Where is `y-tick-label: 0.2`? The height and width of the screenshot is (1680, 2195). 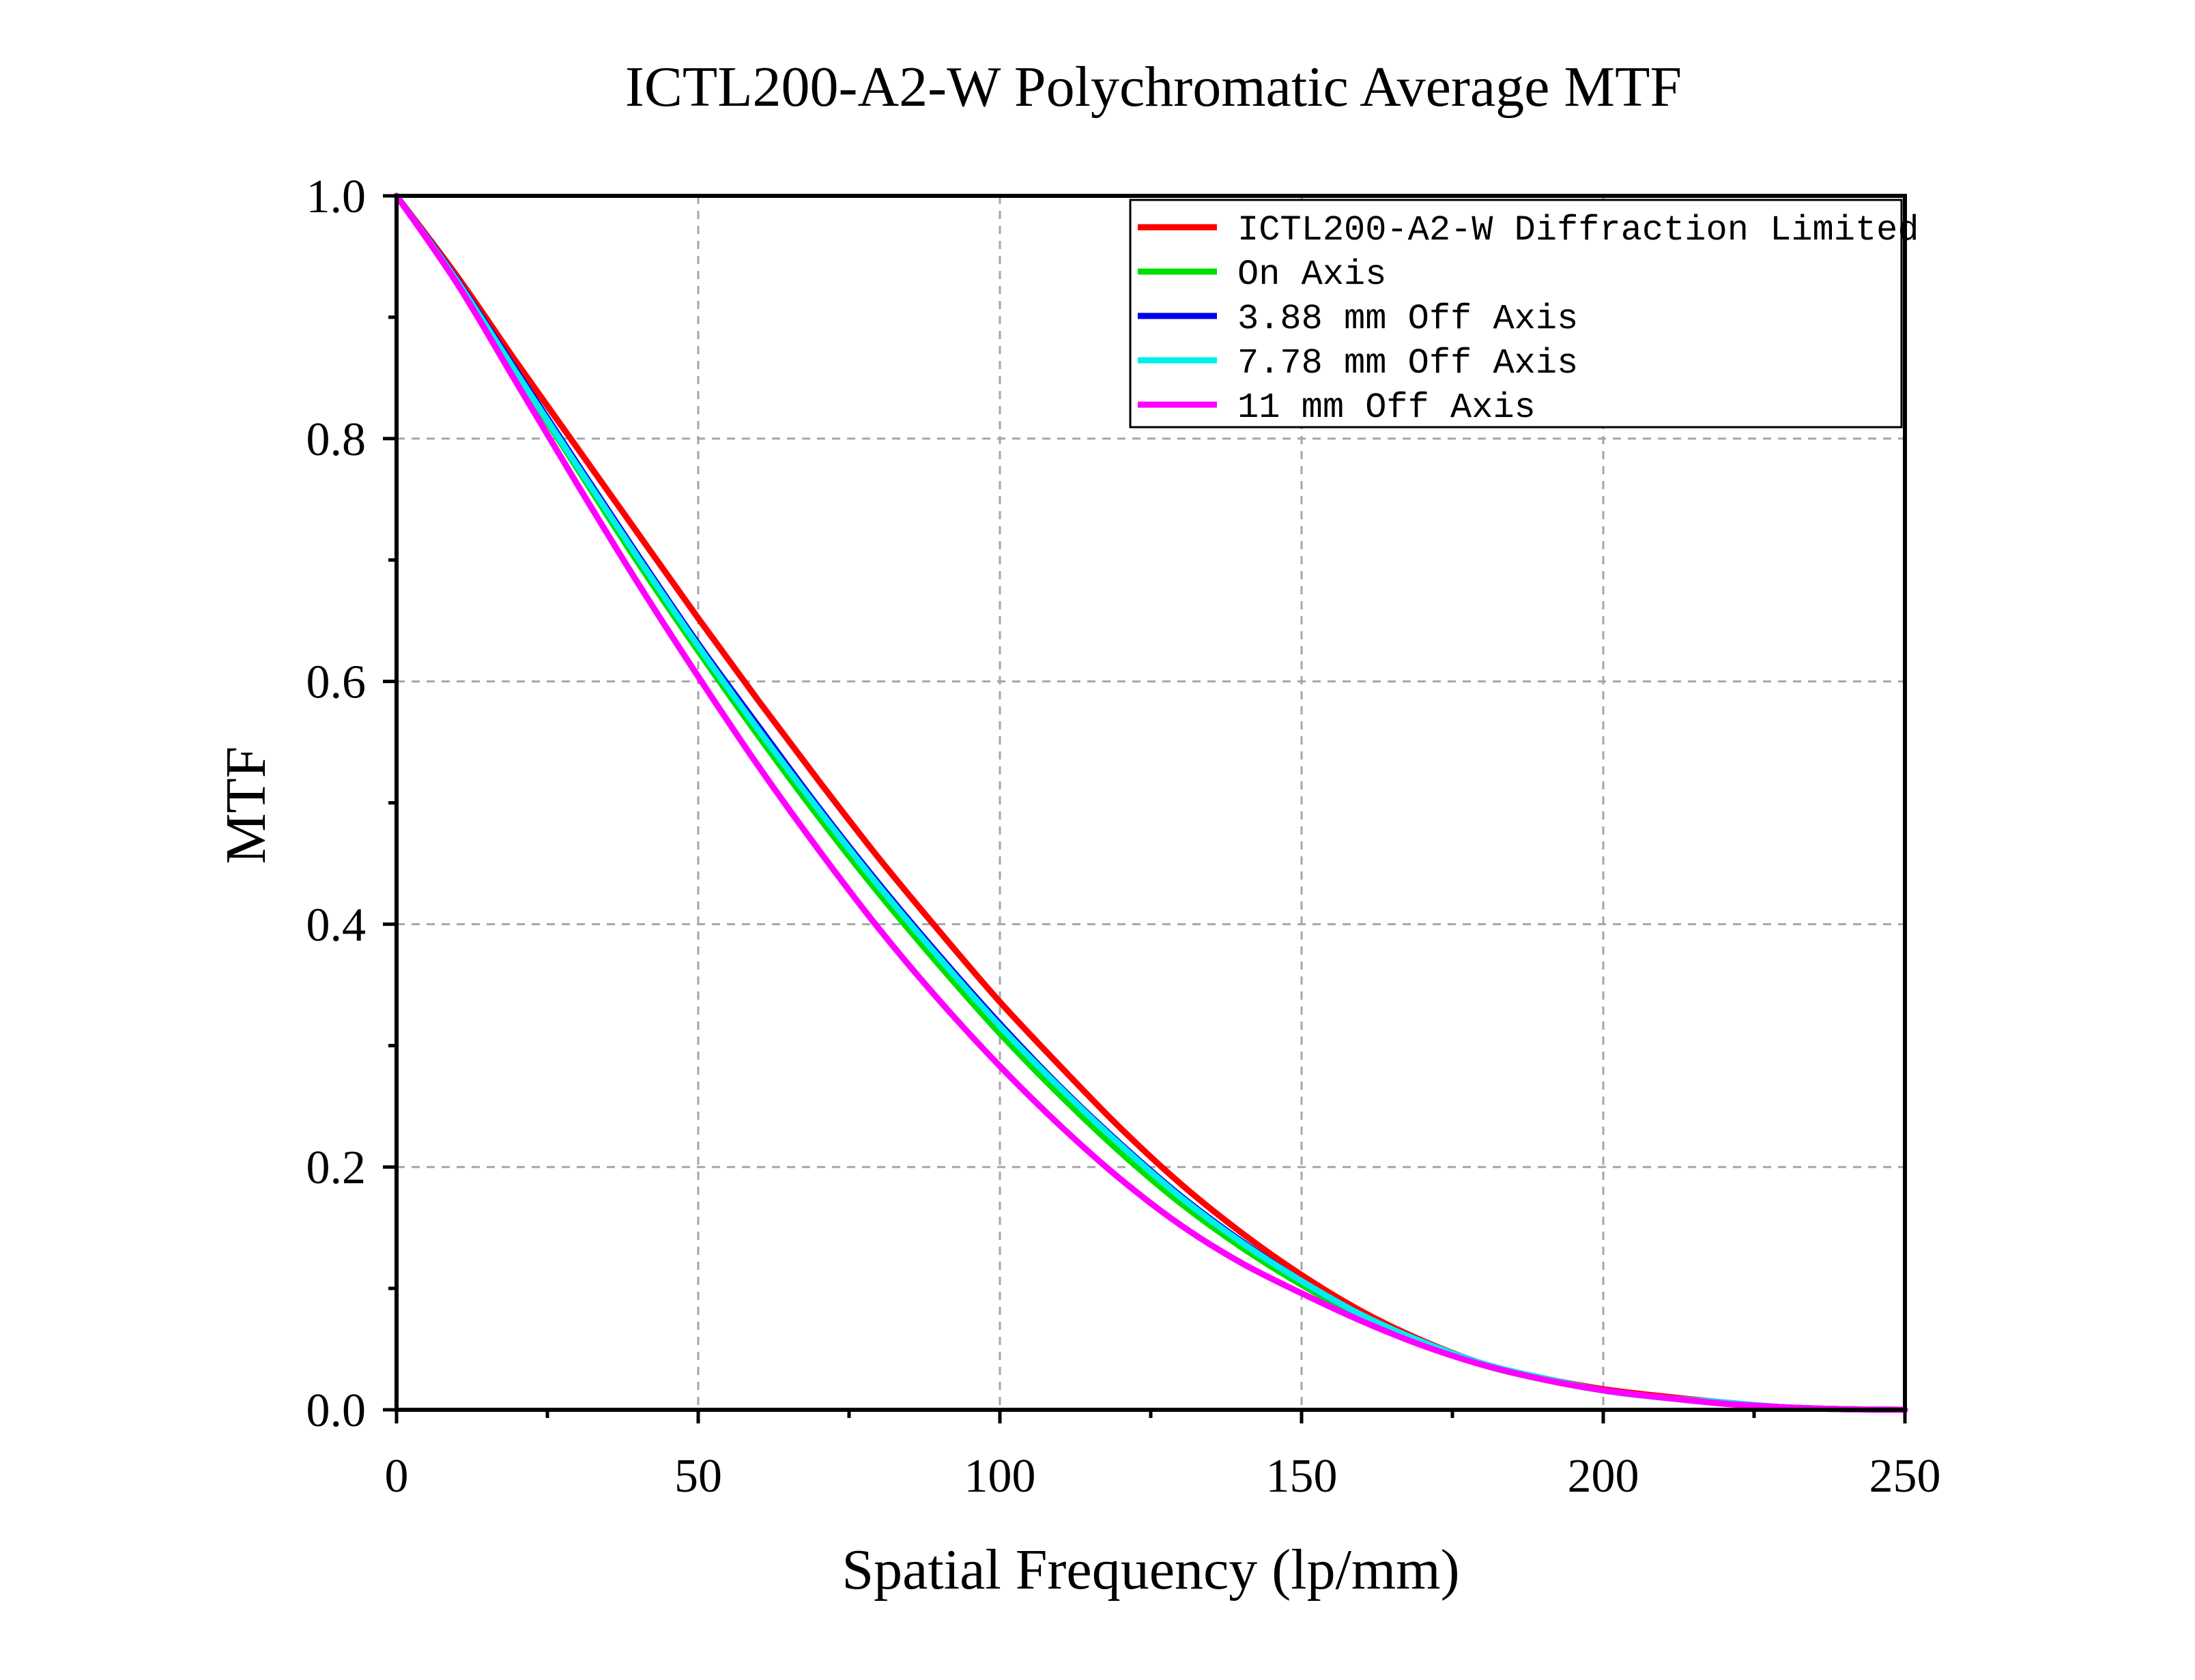 y-tick-label: 0.2 is located at coordinates (336, 1168).